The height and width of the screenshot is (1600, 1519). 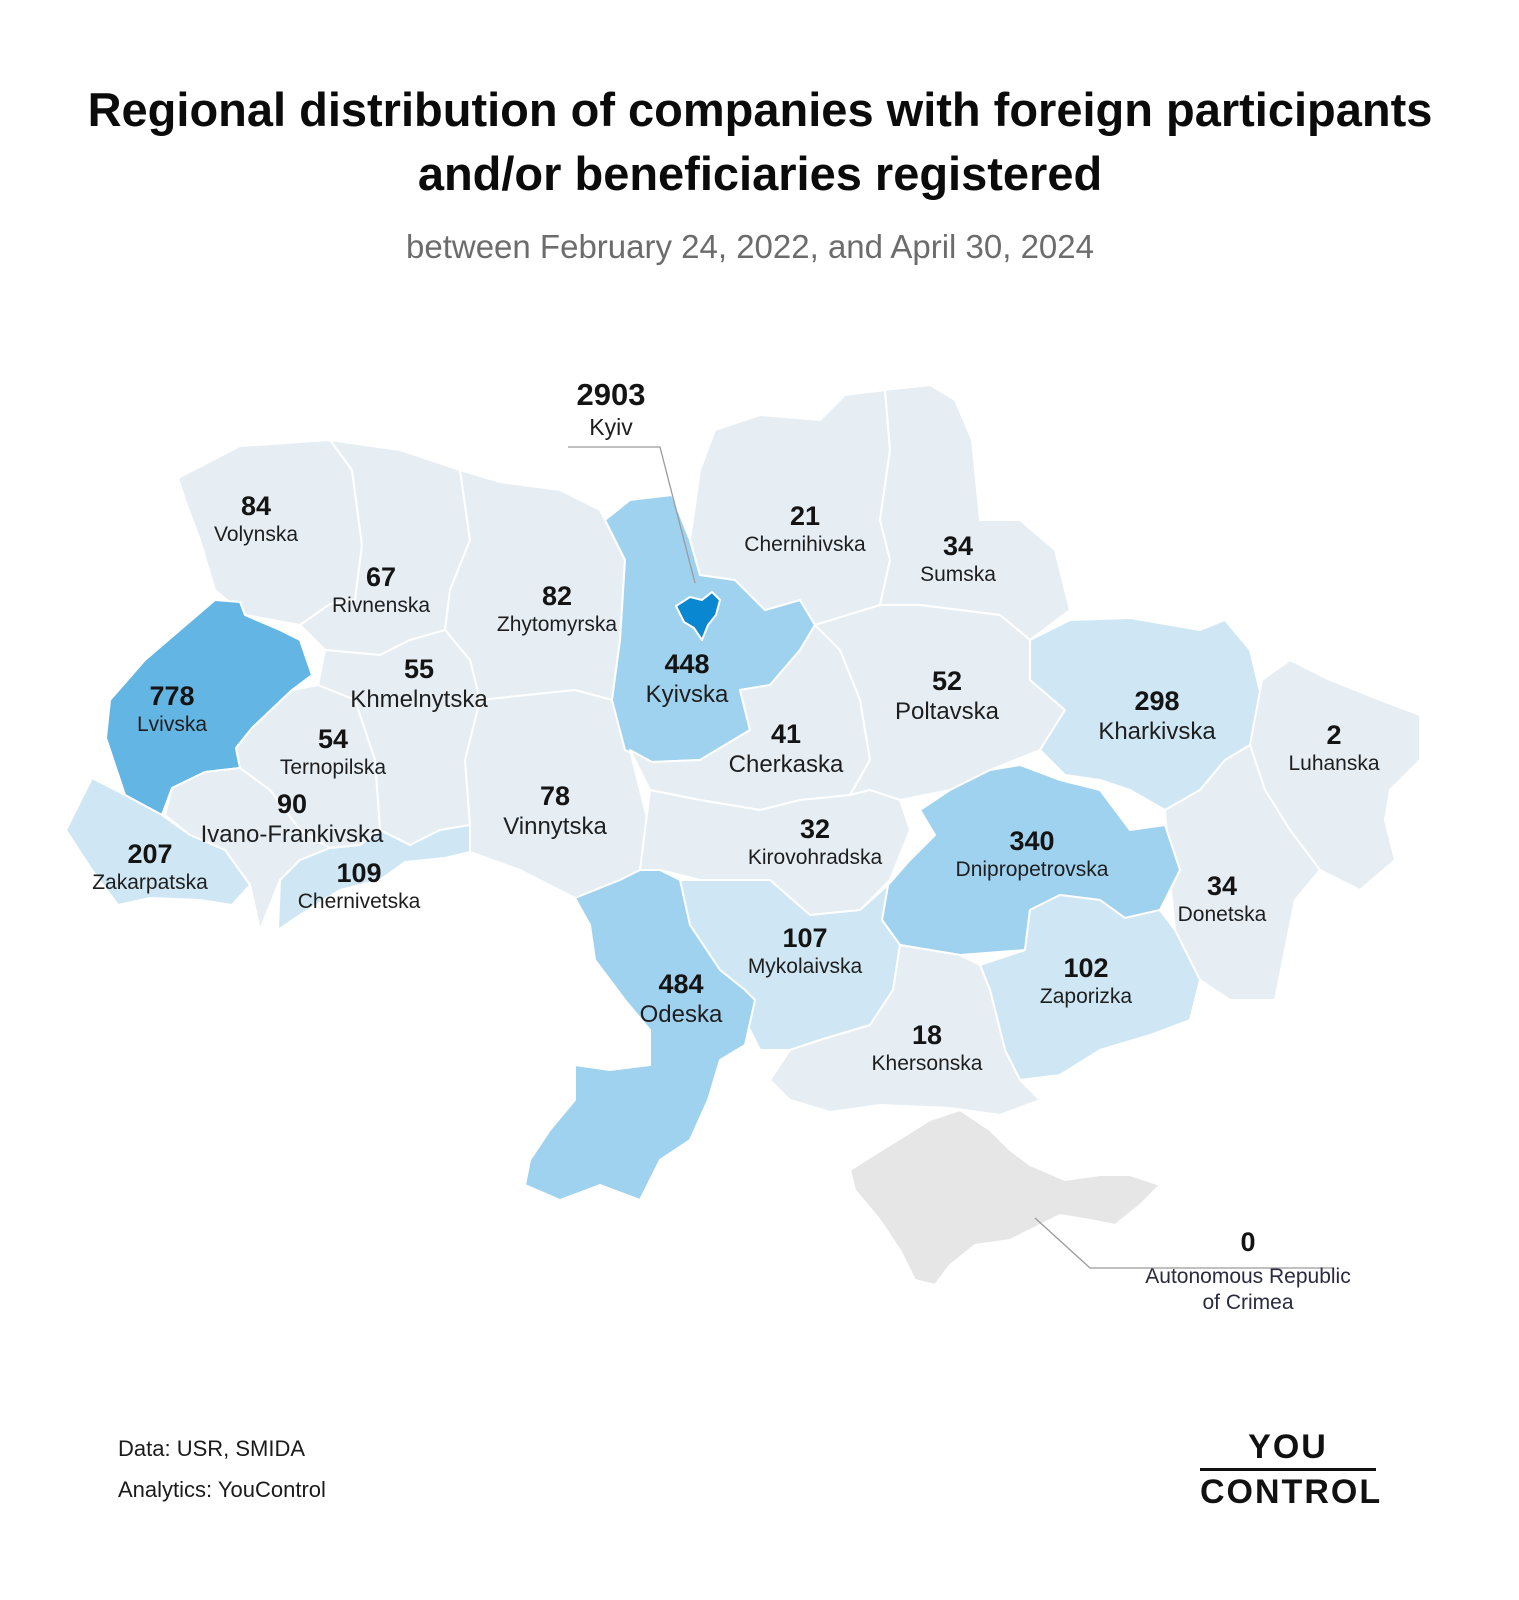 What do you see at coordinates (381, 577) in the screenshot?
I see `value-rivnenska: 67` at bounding box center [381, 577].